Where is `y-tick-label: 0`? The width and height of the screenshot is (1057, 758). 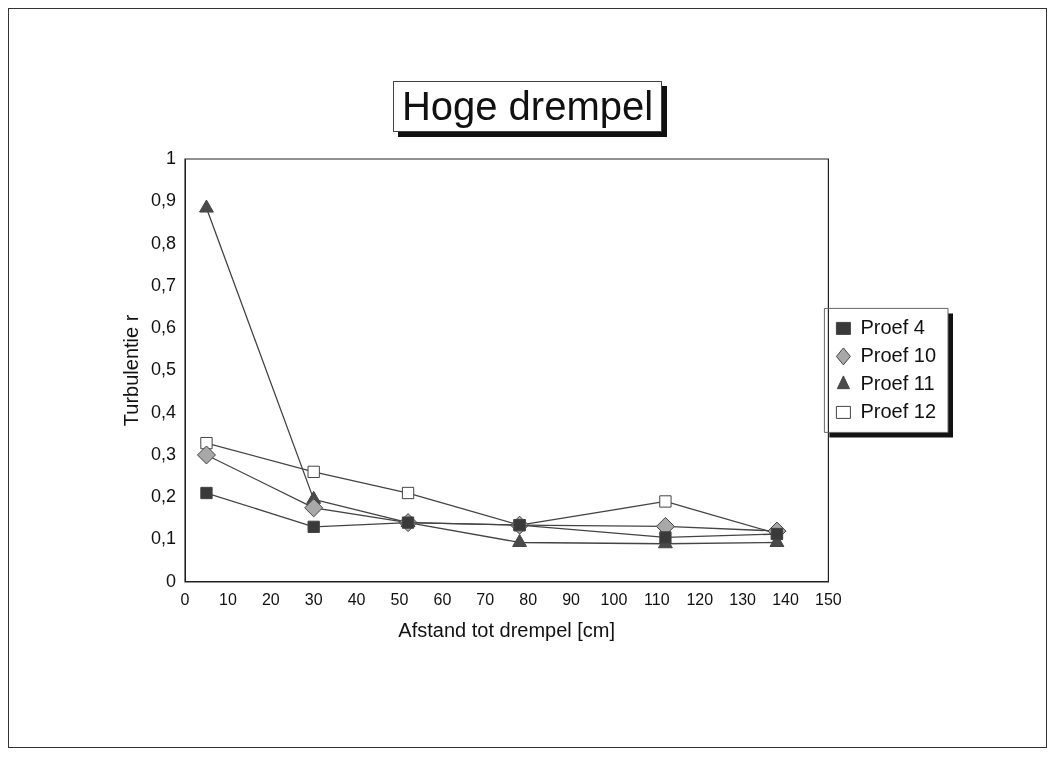
y-tick-label: 0 is located at coordinates (171, 580).